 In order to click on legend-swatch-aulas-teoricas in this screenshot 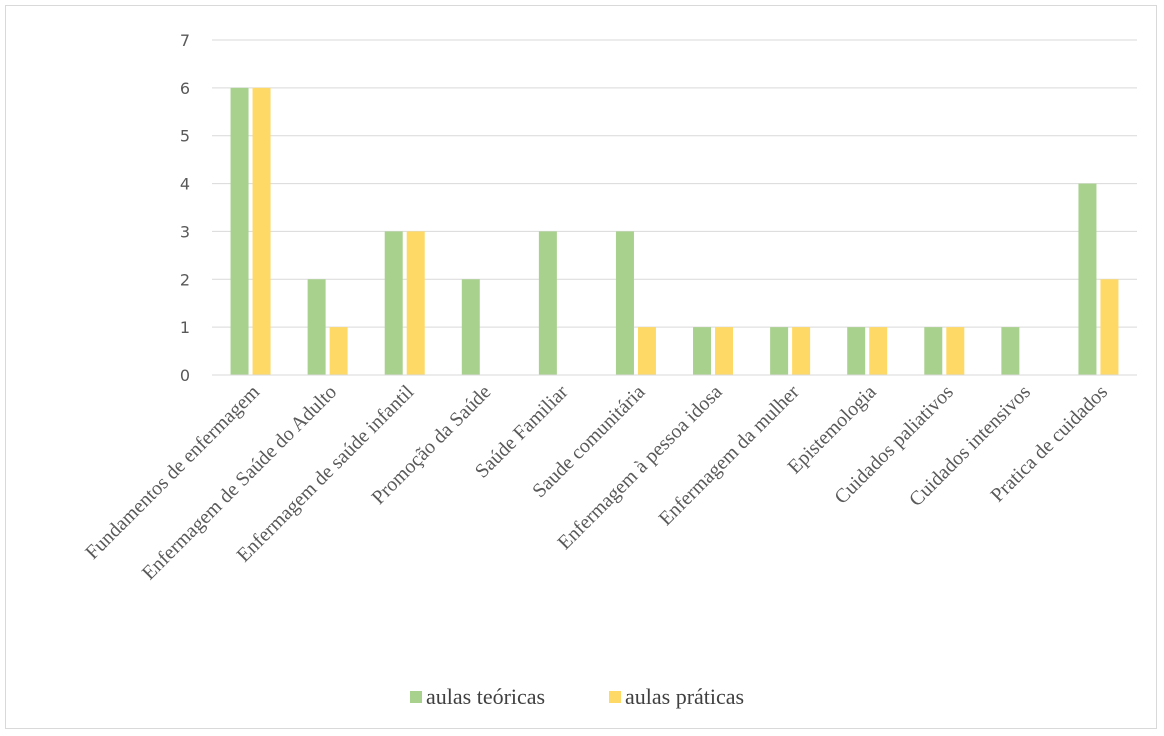, I will do `click(416, 697)`.